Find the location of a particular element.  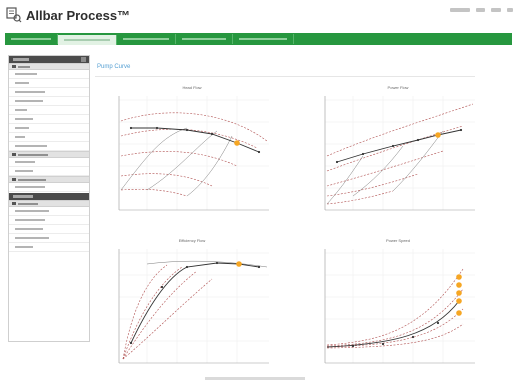

chart-title: Efficiency Flow is located at coordinates (192, 240).